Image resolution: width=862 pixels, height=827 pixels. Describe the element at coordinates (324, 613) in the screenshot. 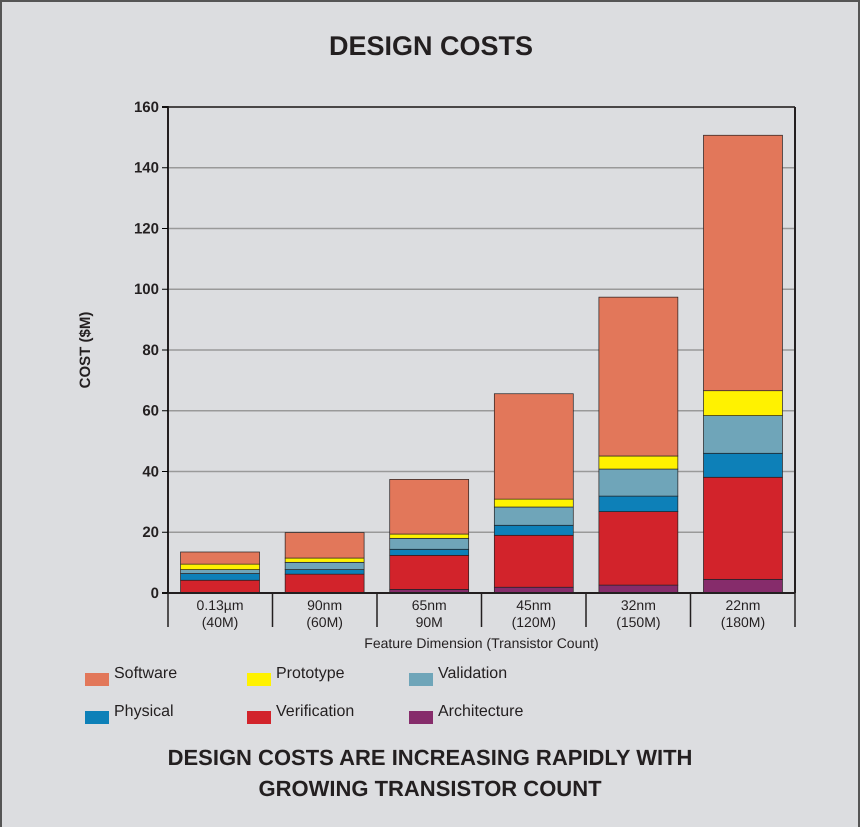

I see `x-tick-label: 90nm (60M)` at that location.